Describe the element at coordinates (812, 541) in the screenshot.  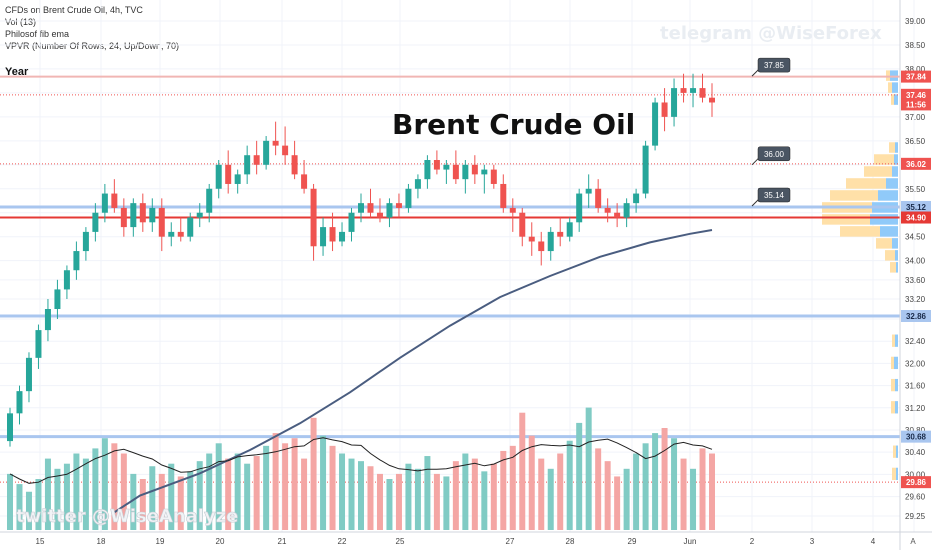
I see `time-tick-label: 3` at that location.